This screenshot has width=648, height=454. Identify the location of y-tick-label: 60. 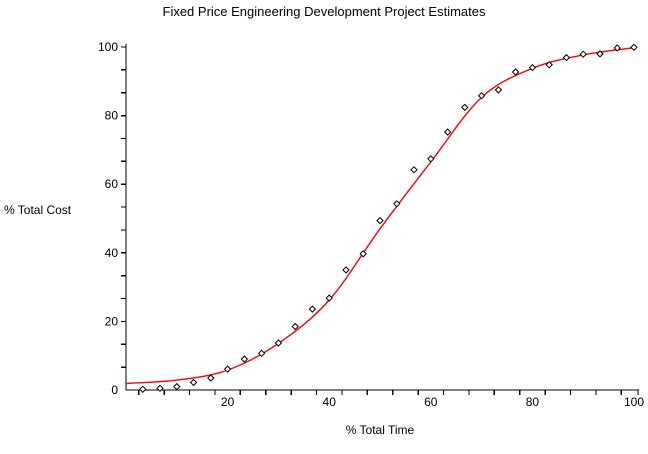
(112, 184).